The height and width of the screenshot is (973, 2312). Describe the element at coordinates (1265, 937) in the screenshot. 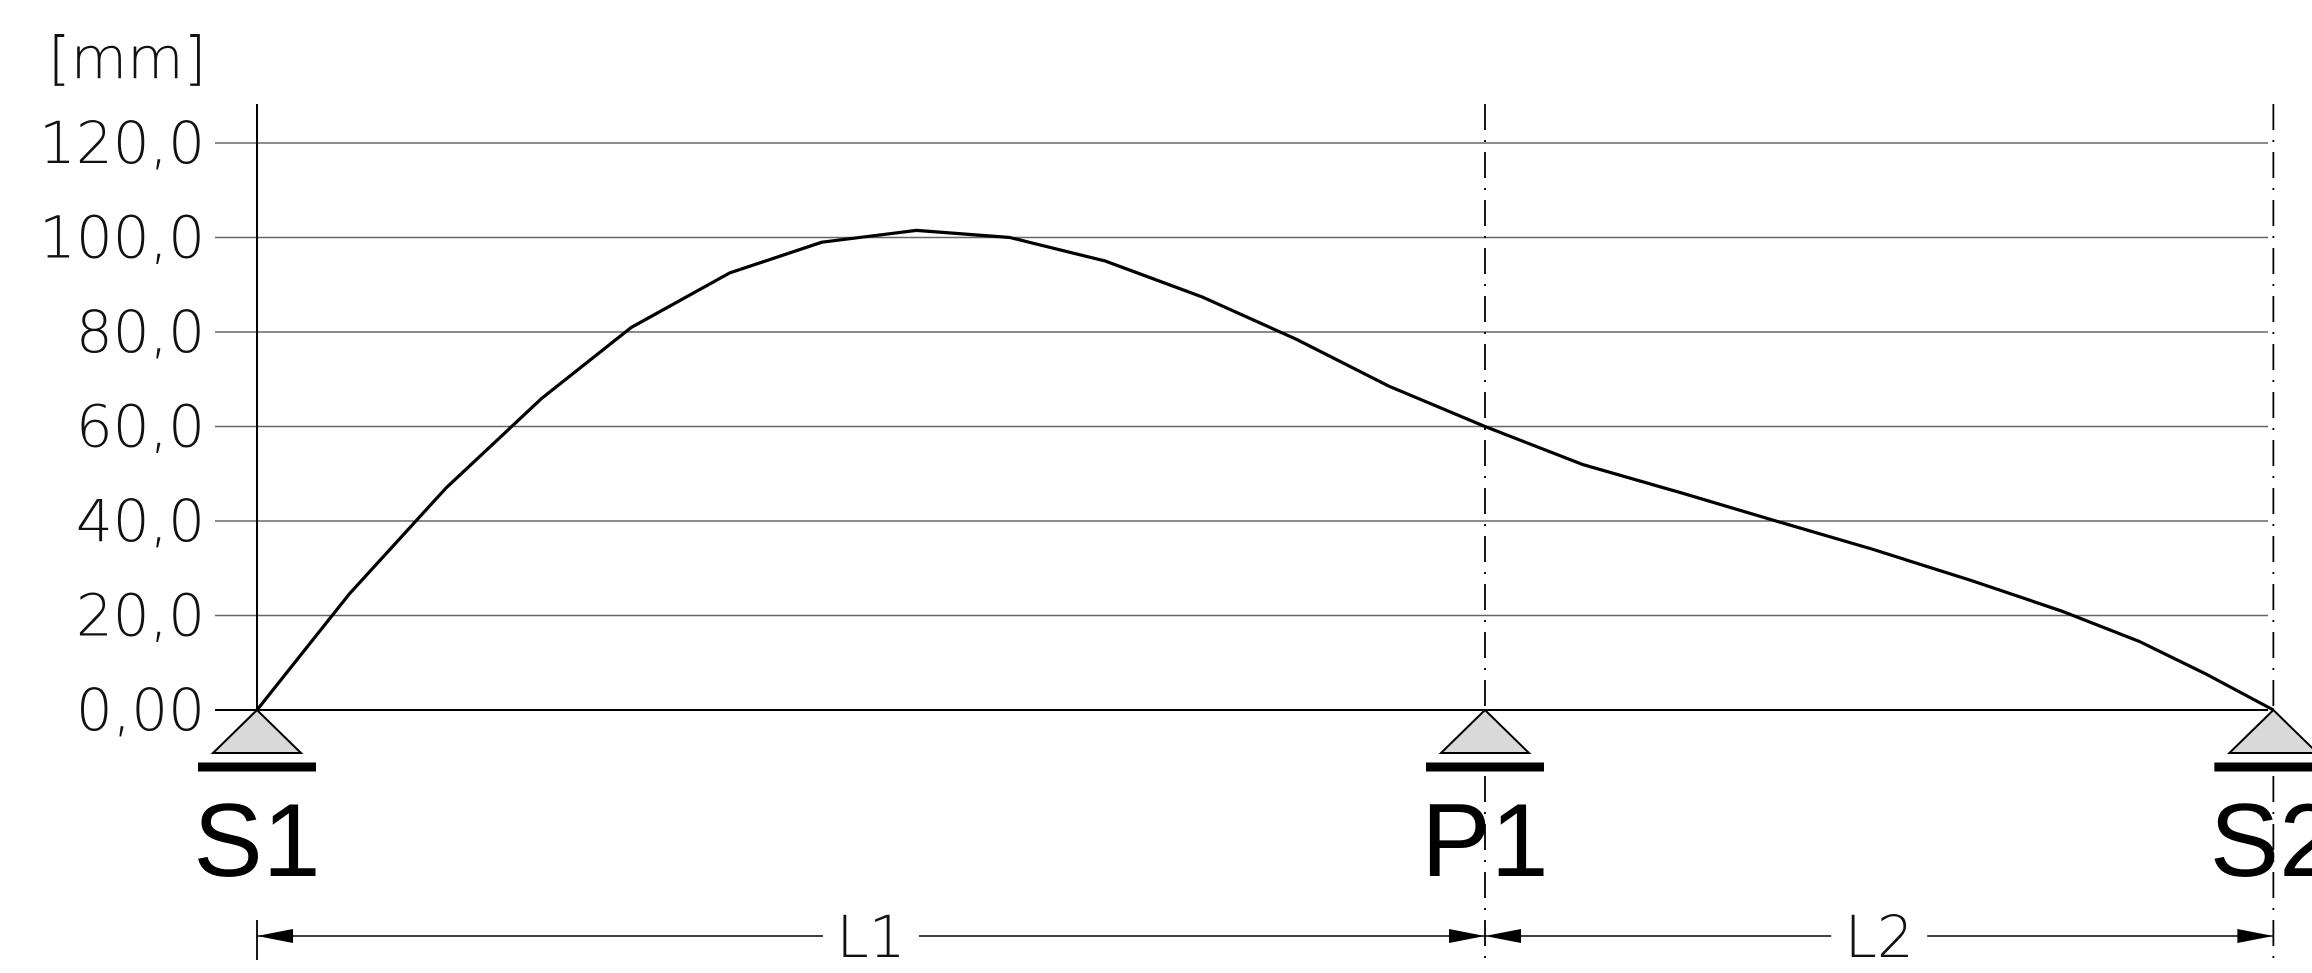

I see `span-dimensions-layer: L1 L2` at that location.